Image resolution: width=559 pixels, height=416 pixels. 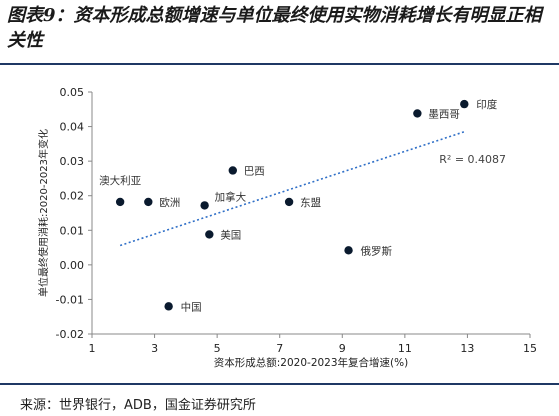 I want to click on x-tick-label: 15, so click(x=530, y=348).